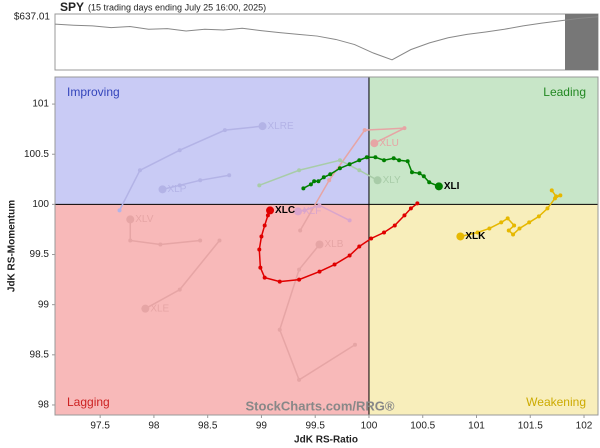  I want to click on series-label: XLU, so click(388, 143).